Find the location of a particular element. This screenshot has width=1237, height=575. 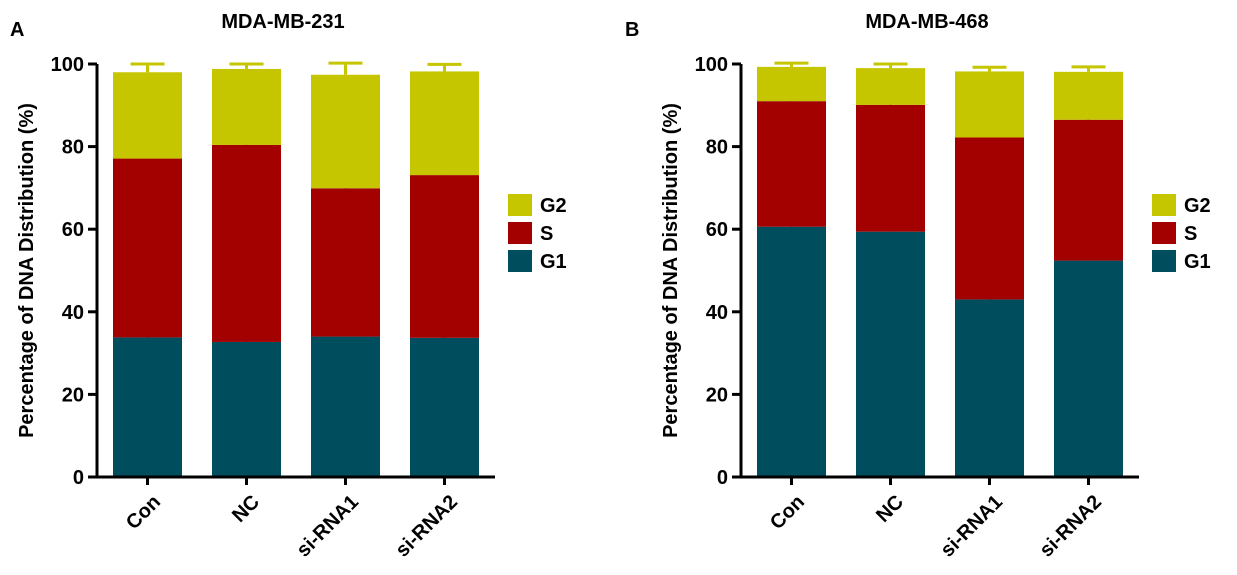

chart-title: MDA-MB-231 is located at coordinates (282, 22).